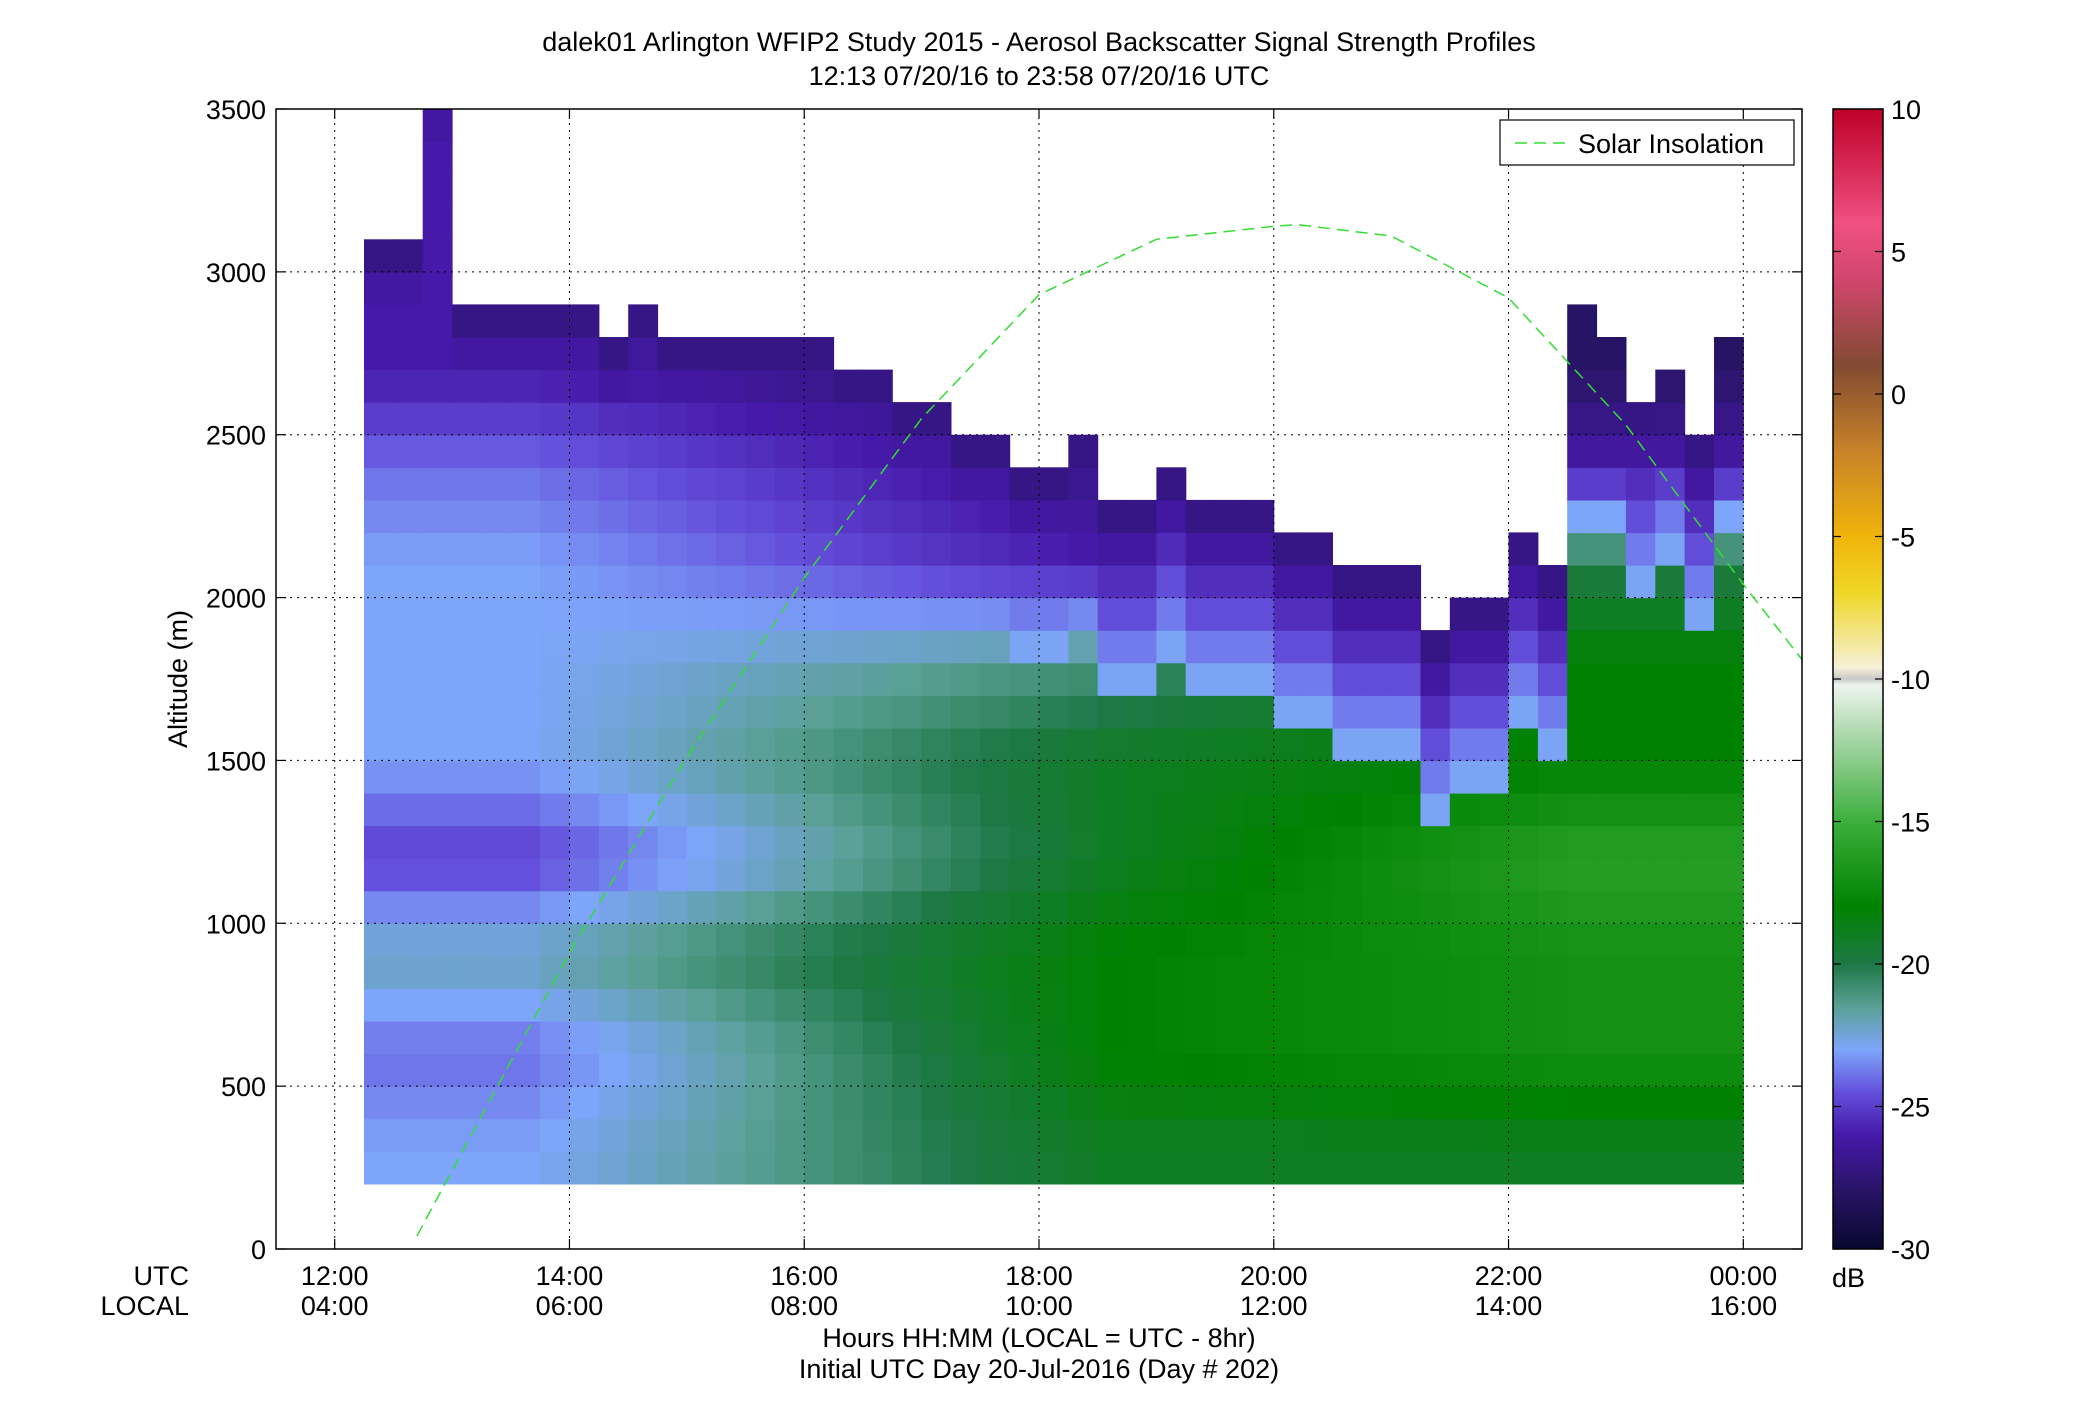 The height and width of the screenshot is (1425, 2098). What do you see at coordinates (1744, 1306) in the screenshot?
I see `x-tick-label-local: 16:00` at bounding box center [1744, 1306].